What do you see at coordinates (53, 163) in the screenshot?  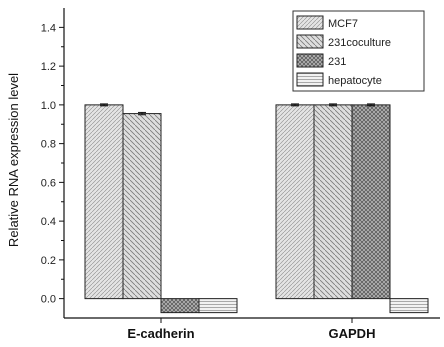 I see `y-axis: 0.0 0.2 0.4 0.6 0.8 1.0 1.2 1.4` at bounding box center [53, 163].